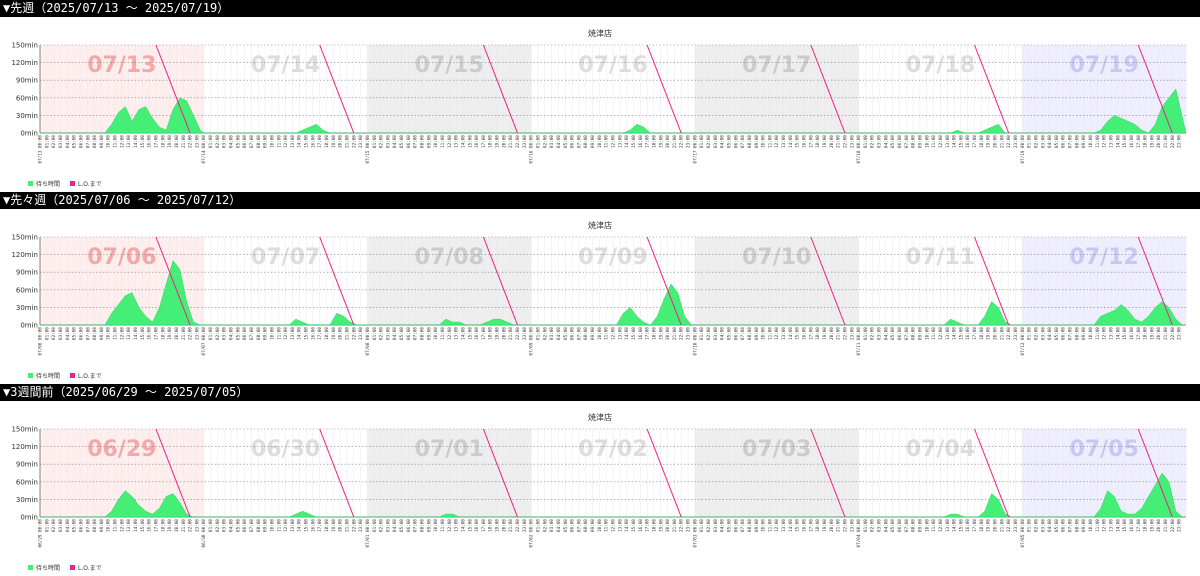 The height and width of the screenshot is (576, 1200). What do you see at coordinates (54, 141) in the screenshot?
I see `x-tick-label: 02:00` at bounding box center [54, 141].